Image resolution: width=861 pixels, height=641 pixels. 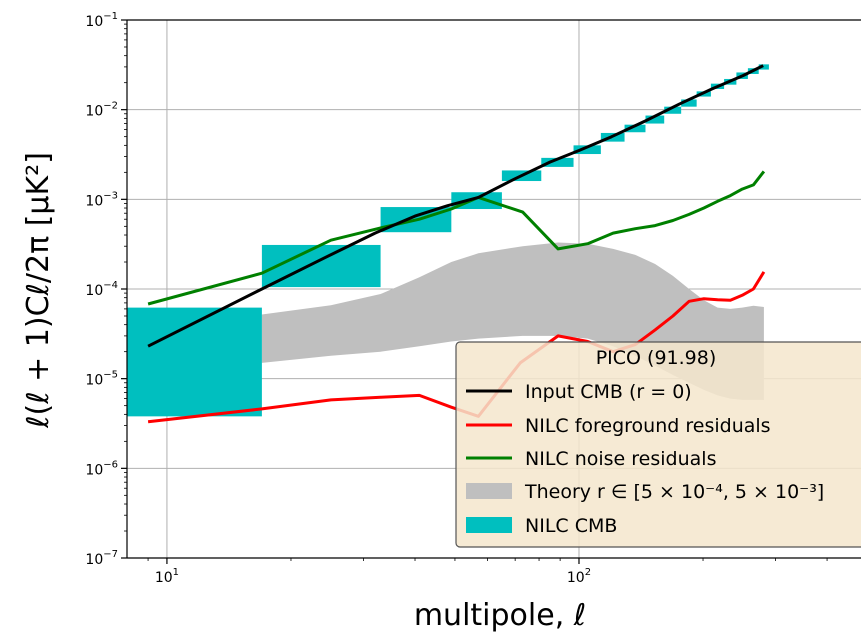 What do you see at coordinates (674, 492) in the screenshot?
I see `legend-label: Theory r ∈ [5 × 10⁻⁴, 5 × 10⁻³]` at bounding box center [674, 492].